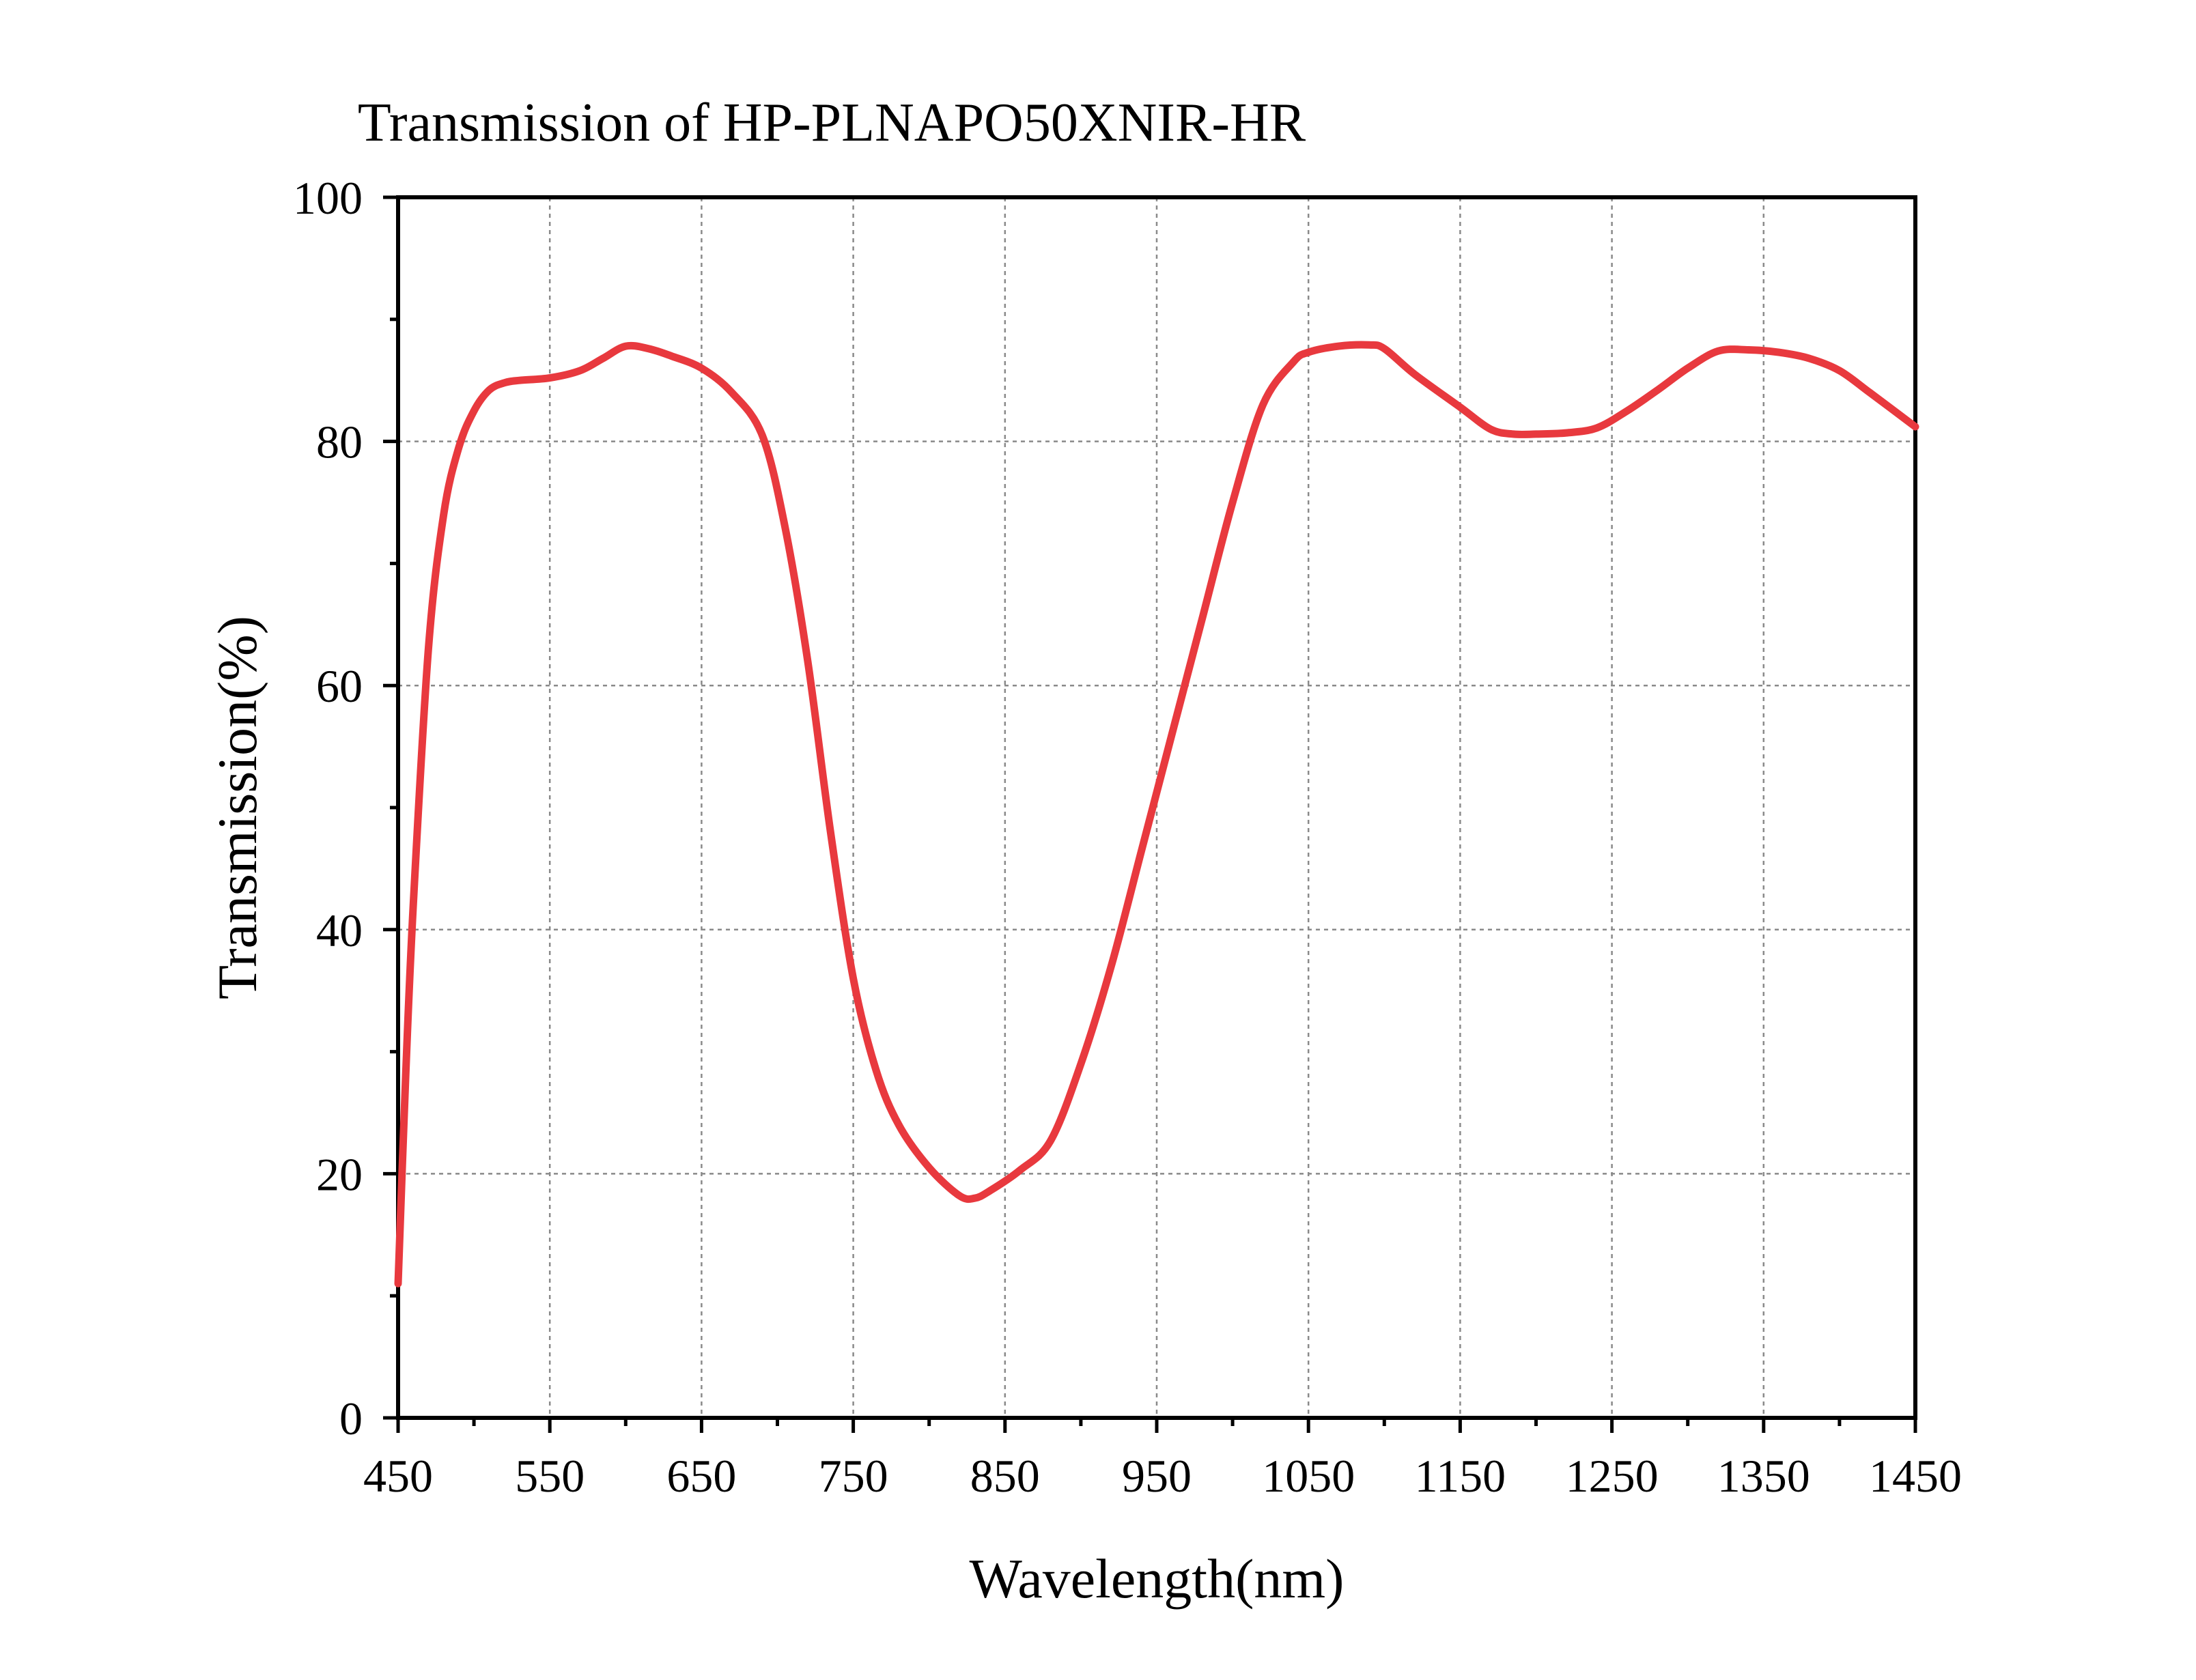 The image size is (2196, 1680). Describe the element at coordinates (398, 1476) in the screenshot. I see `x-tick-label: 450` at that location.